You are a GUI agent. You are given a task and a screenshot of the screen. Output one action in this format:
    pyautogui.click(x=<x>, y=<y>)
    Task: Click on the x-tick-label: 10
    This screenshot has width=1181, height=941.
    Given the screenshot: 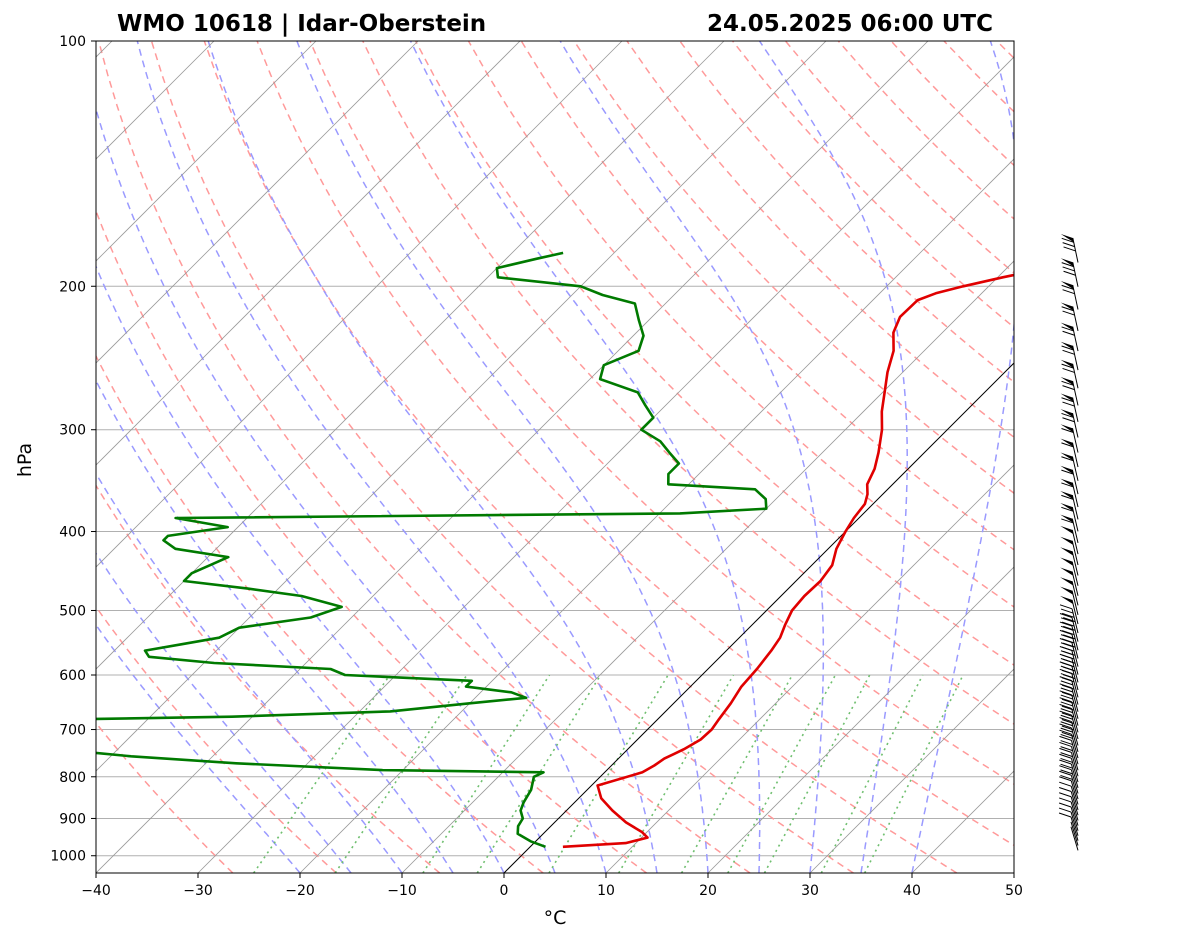 What is the action you would take?
    pyautogui.click(x=606, y=891)
    